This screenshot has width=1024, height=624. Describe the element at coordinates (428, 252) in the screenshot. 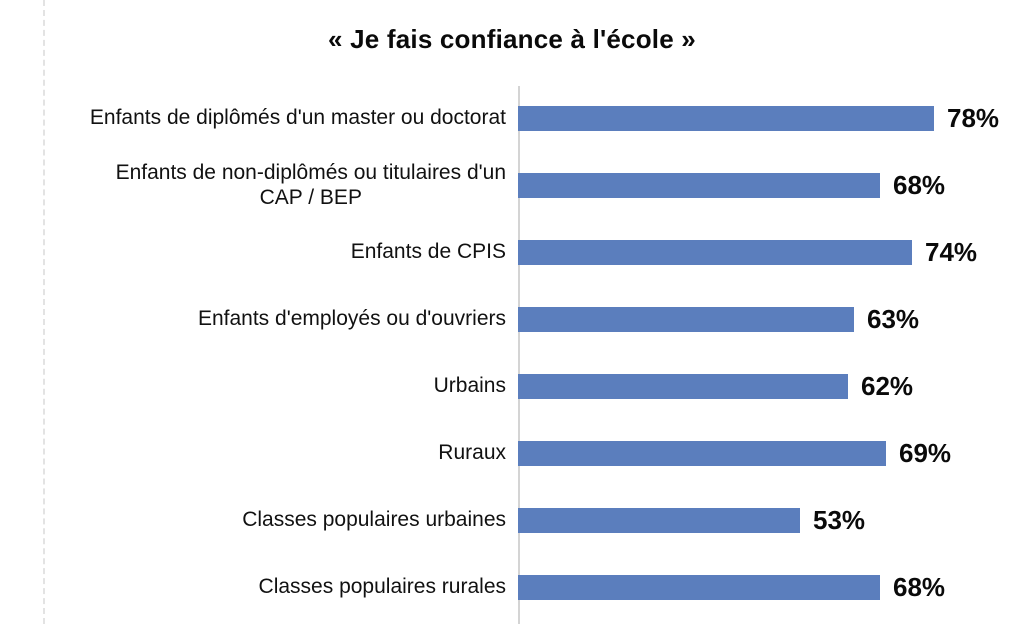

I see `category-label: Enfants de CPIS` at that location.